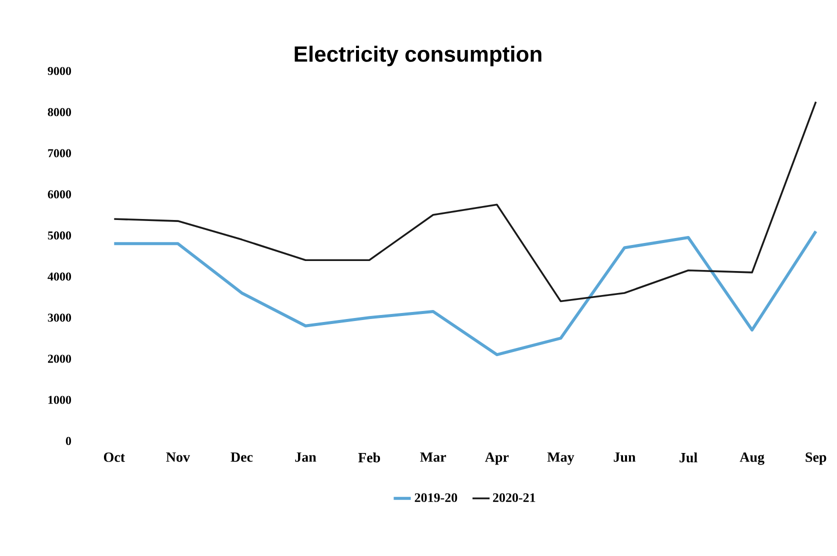  Describe the element at coordinates (752, 458) in the screenshot. I see `x-tick-label: Aug` at that location.